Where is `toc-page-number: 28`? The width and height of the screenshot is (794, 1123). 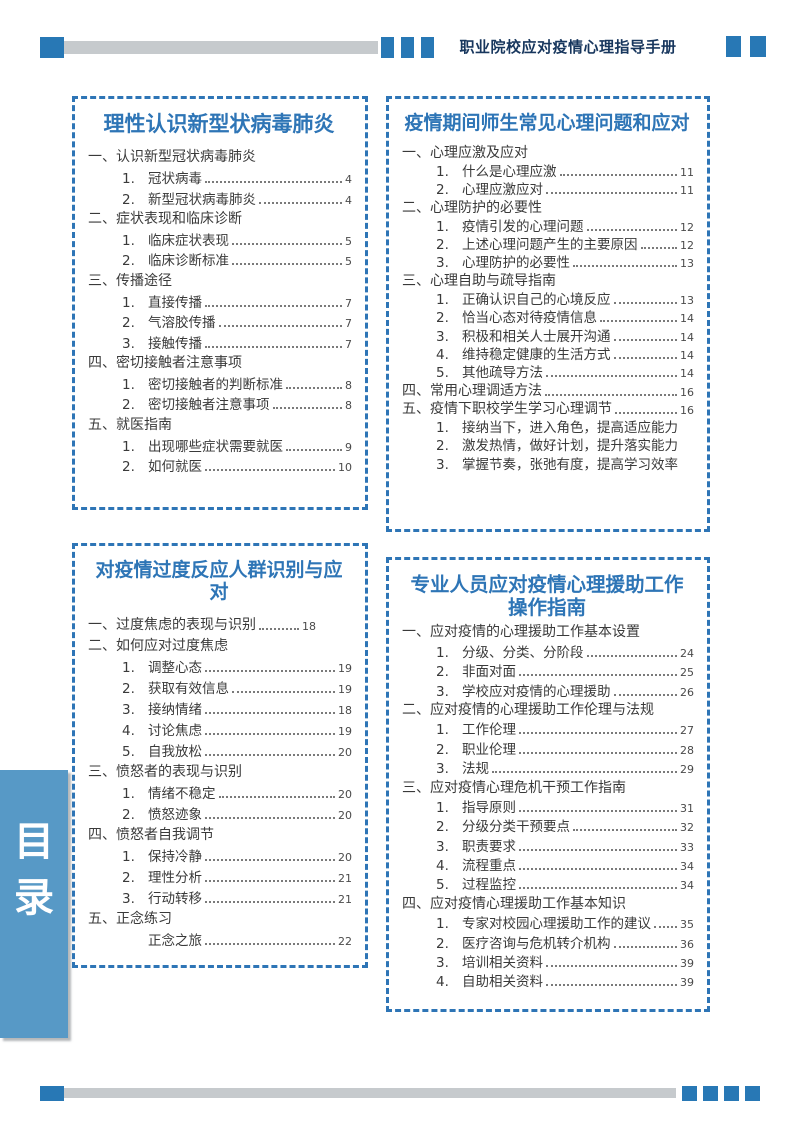
toc-page-number: 28 is located at coordinates (687, 750).